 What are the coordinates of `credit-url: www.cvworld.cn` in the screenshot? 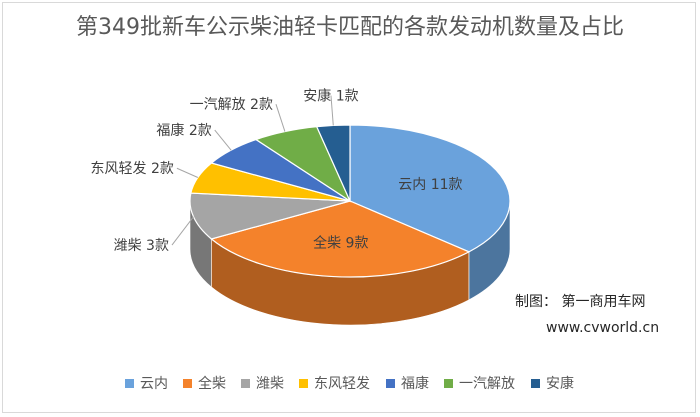 It's located at (602, 328).